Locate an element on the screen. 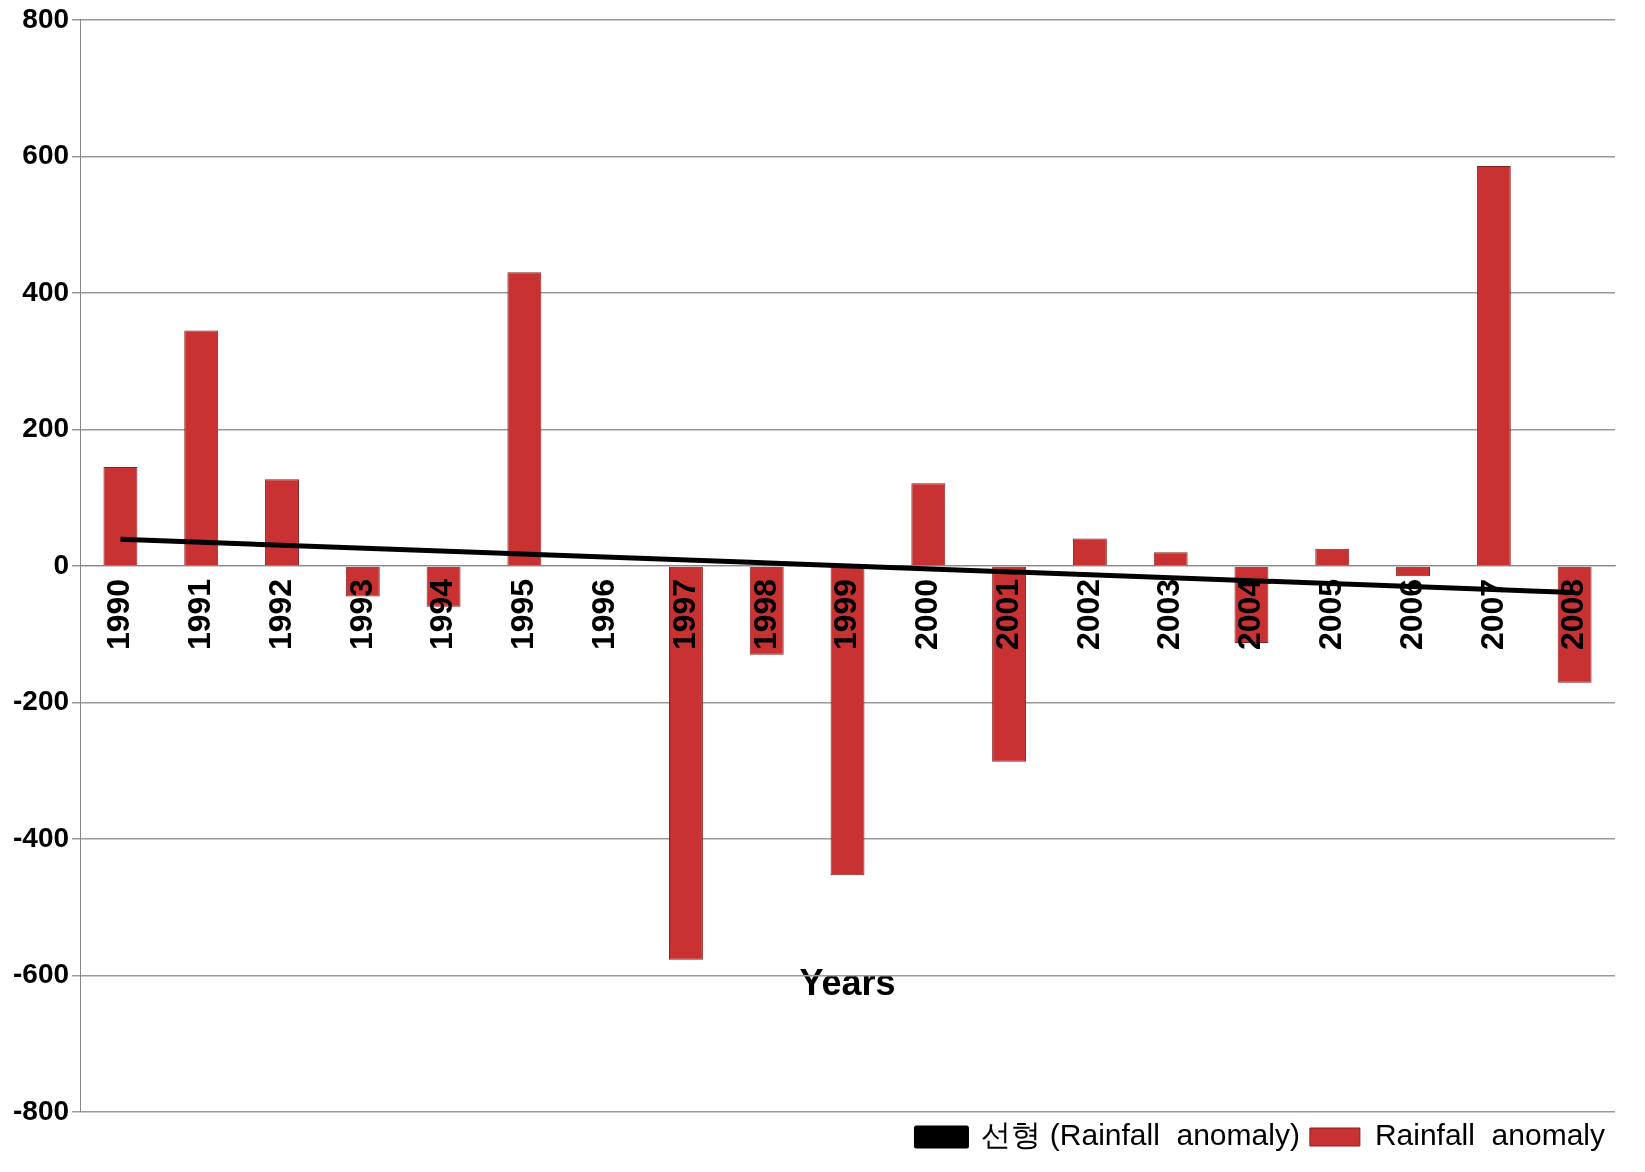 The image size is (1645, 1172). x-tick-label: 2002 is located at coordinates (1087, 614).